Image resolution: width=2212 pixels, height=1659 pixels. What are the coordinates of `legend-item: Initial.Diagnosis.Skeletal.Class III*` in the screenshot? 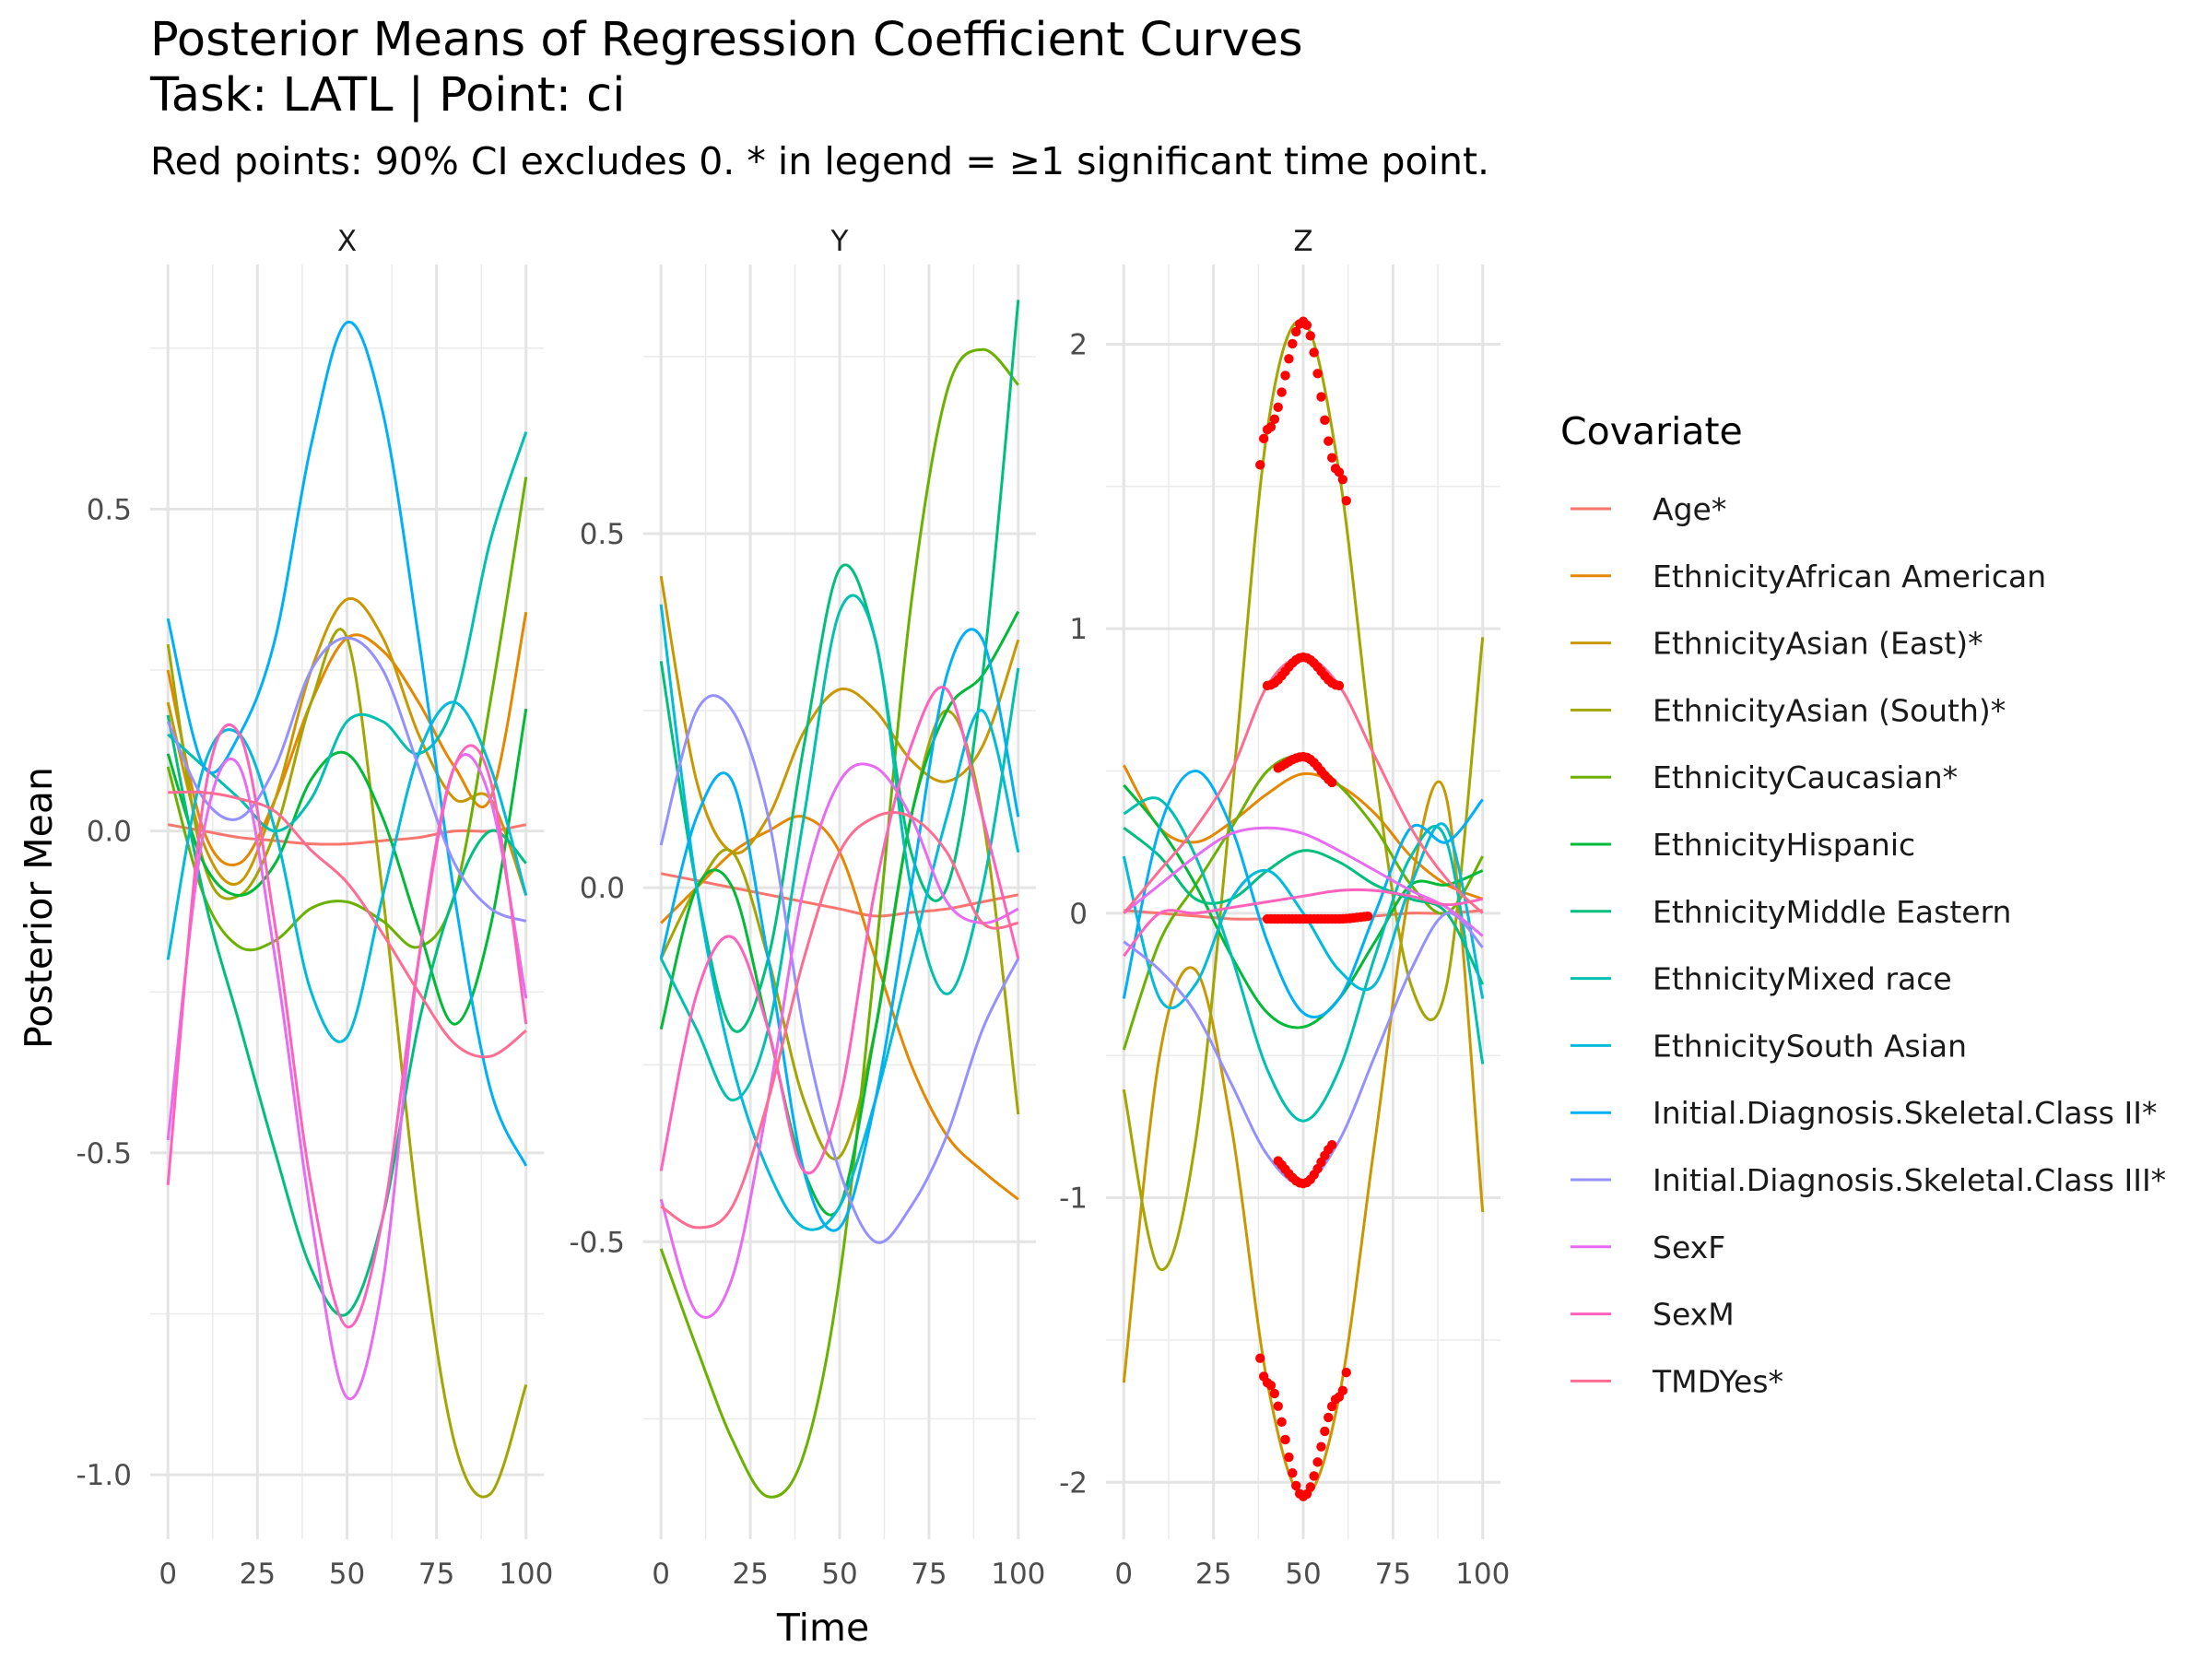 It's located at (1868, 1180).